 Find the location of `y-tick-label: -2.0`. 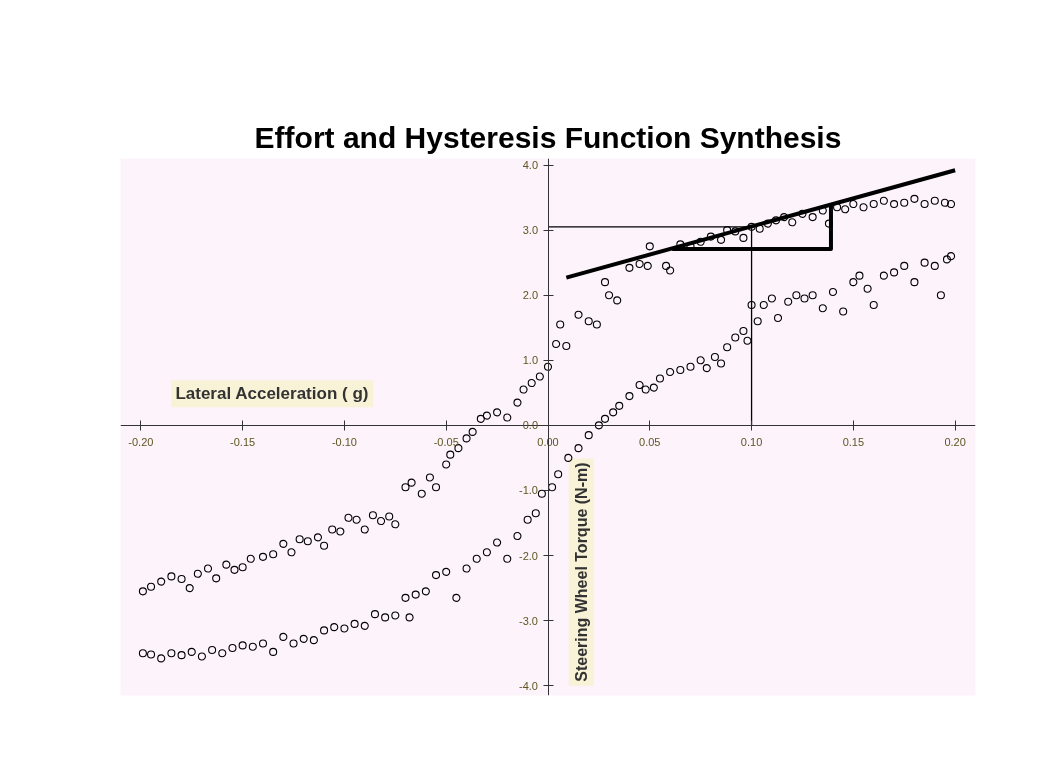

y-tick-label: -2.0 is located at coordinates (529, 555).